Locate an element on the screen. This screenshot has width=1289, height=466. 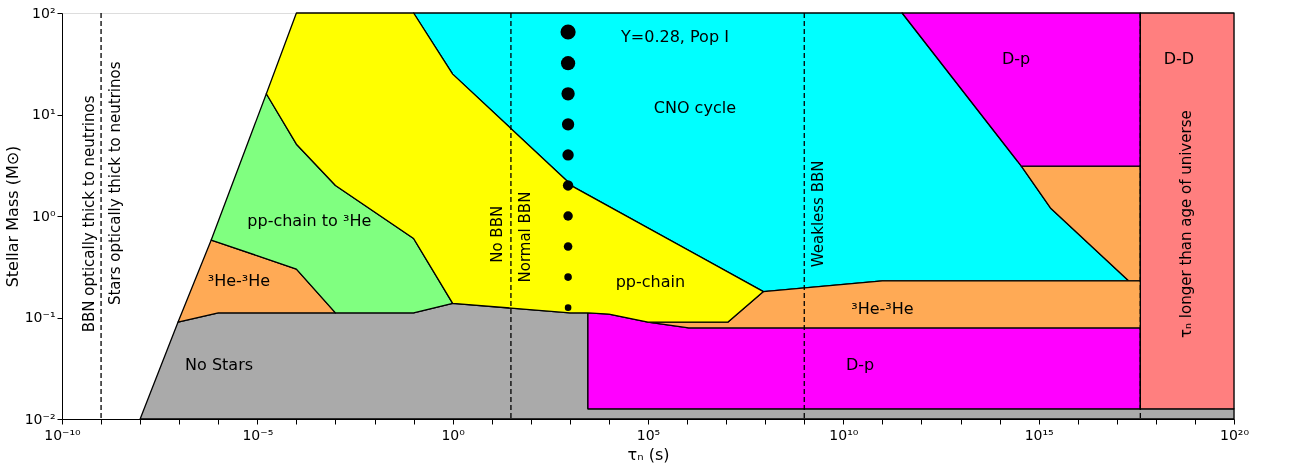
annotation: pp-chain is located at coordinates (650, 281).